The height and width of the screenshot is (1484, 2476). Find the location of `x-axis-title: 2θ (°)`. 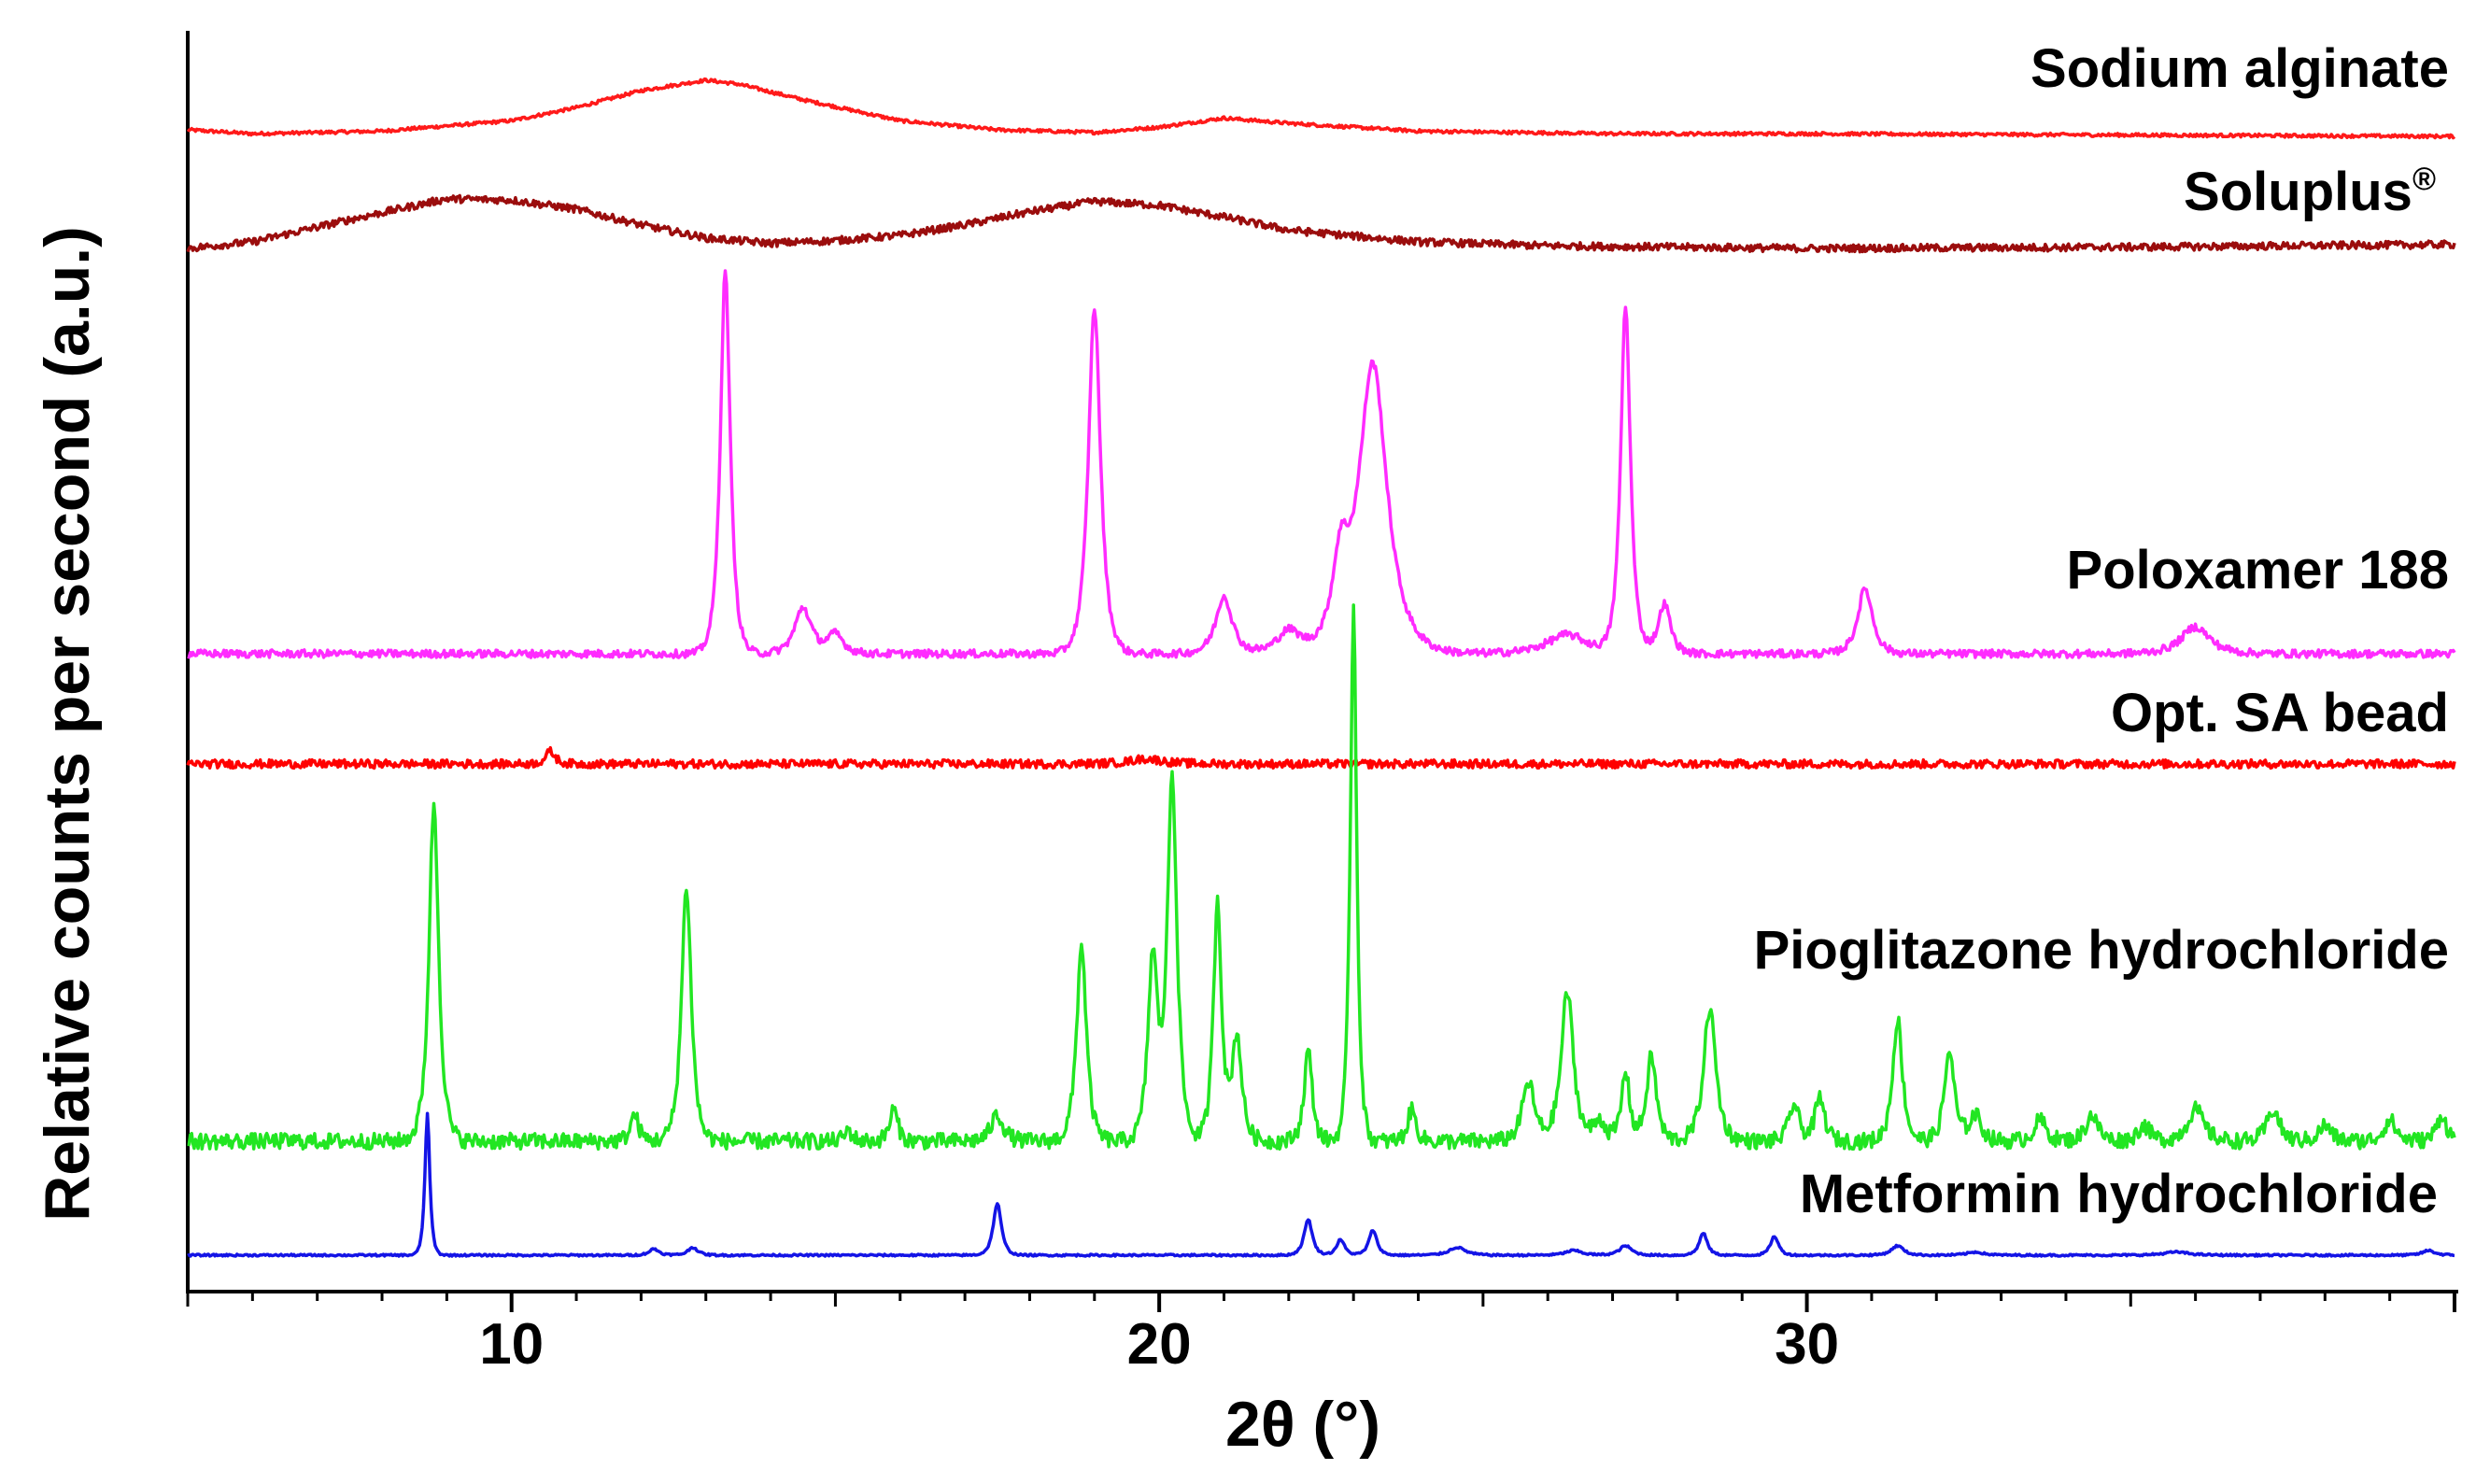

x-axis-title: 2θ (°) is located at coordinates (1302, 1424).